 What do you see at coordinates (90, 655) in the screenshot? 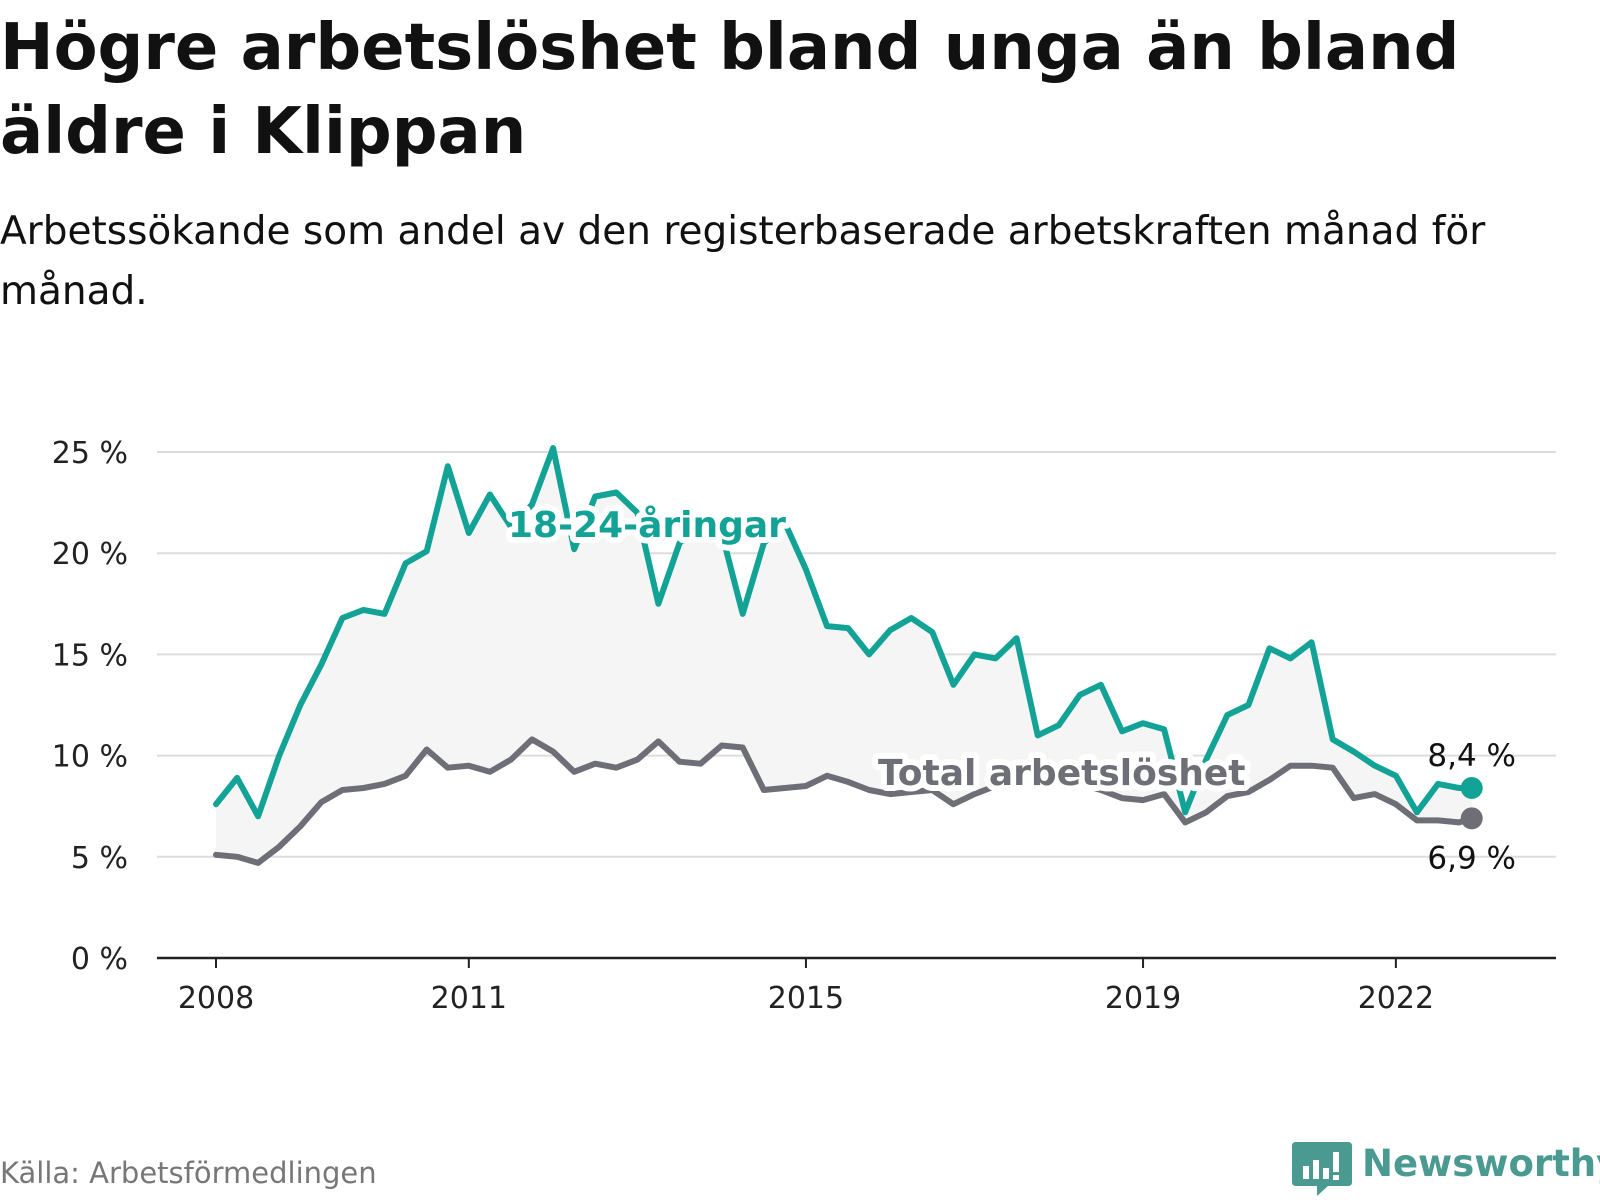
I see `y-tick-label: 15 %` at bounding box center [90, 655].